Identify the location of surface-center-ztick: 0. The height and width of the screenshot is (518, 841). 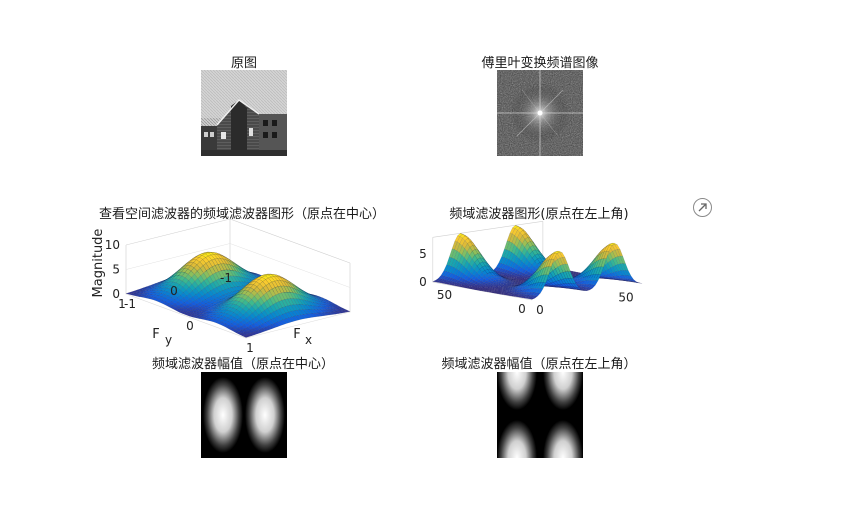
(116, 294).